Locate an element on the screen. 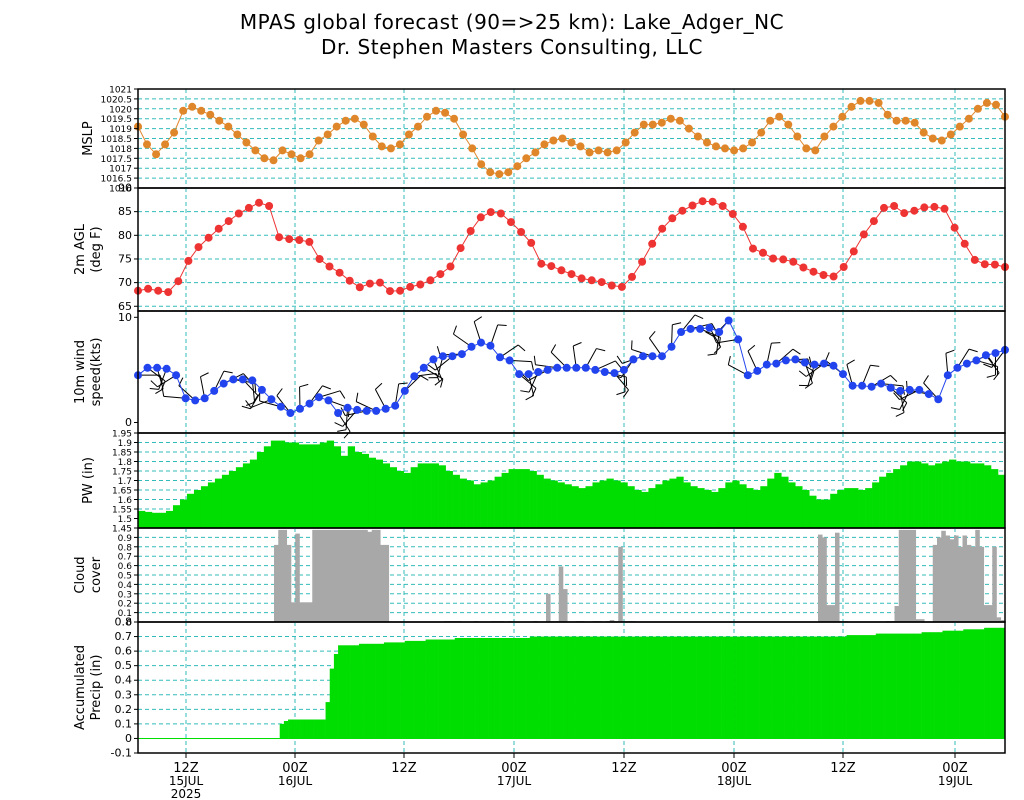 This screenshot has height=800, width=1024. x-day-label: 16JUL is located at coordinates (295, 781).